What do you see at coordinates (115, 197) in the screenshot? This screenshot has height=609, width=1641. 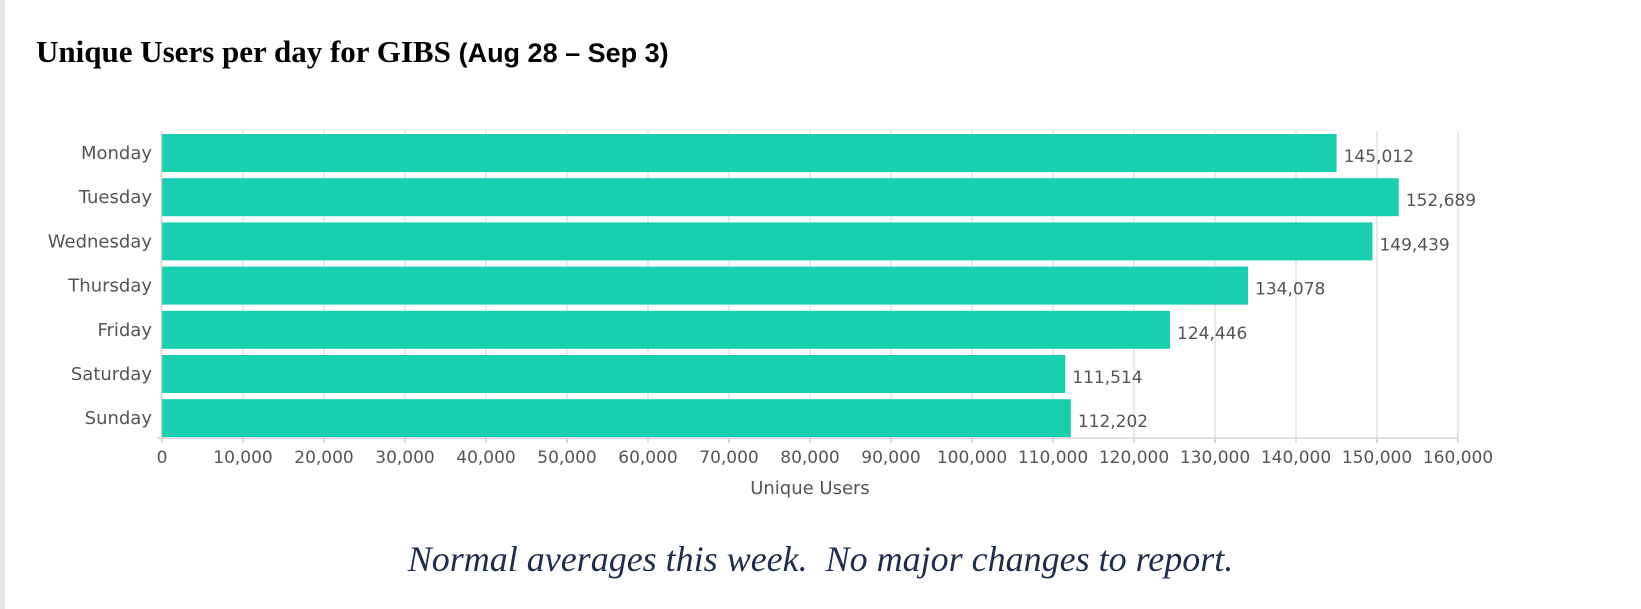 I see `category-label: Tuesday` at bounding box center [115, 197].